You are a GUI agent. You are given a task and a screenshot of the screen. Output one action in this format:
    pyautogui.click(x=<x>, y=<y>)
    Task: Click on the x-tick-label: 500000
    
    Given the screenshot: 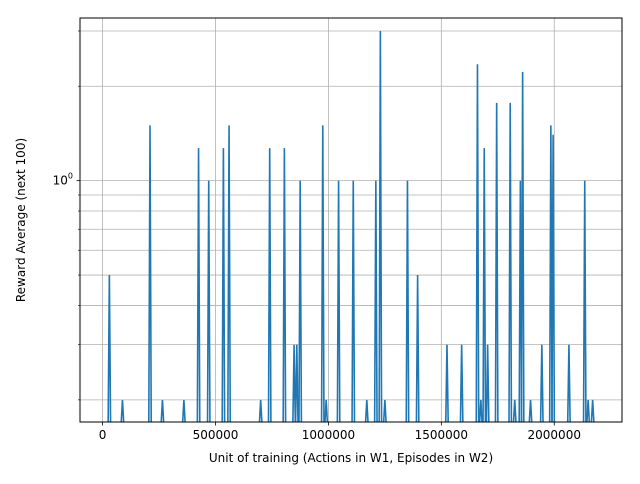 What is the action you would take?
    pyautogui.click(x=216, y=435)
    